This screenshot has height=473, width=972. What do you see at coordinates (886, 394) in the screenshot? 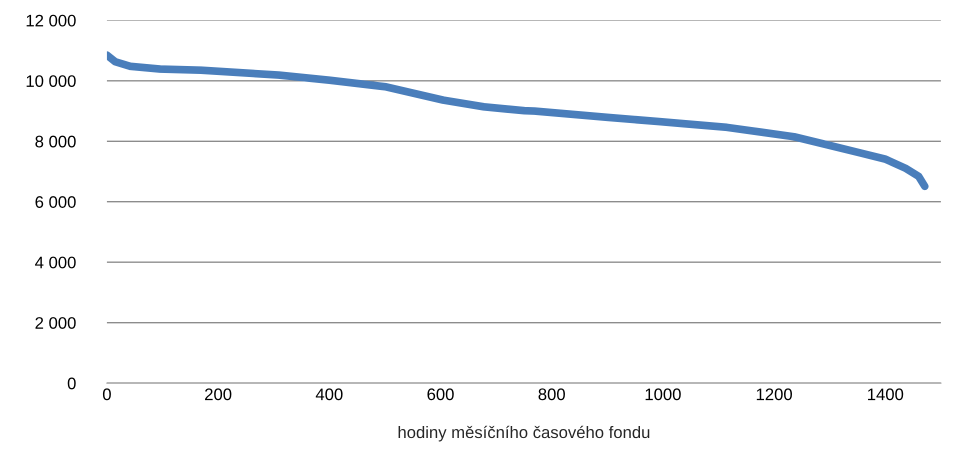
I see `x-tick-label: 1400` at bounding box center [886, 394].